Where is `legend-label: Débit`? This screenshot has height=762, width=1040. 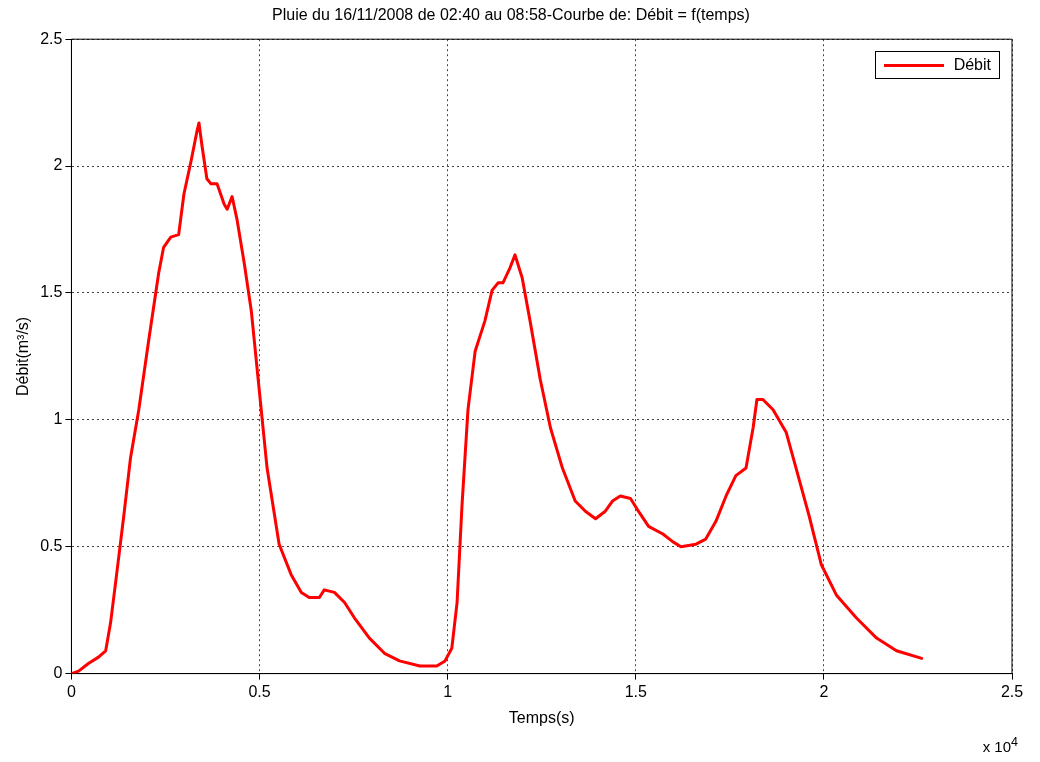
legend-label: Débit is located at coordinates (972, 65).